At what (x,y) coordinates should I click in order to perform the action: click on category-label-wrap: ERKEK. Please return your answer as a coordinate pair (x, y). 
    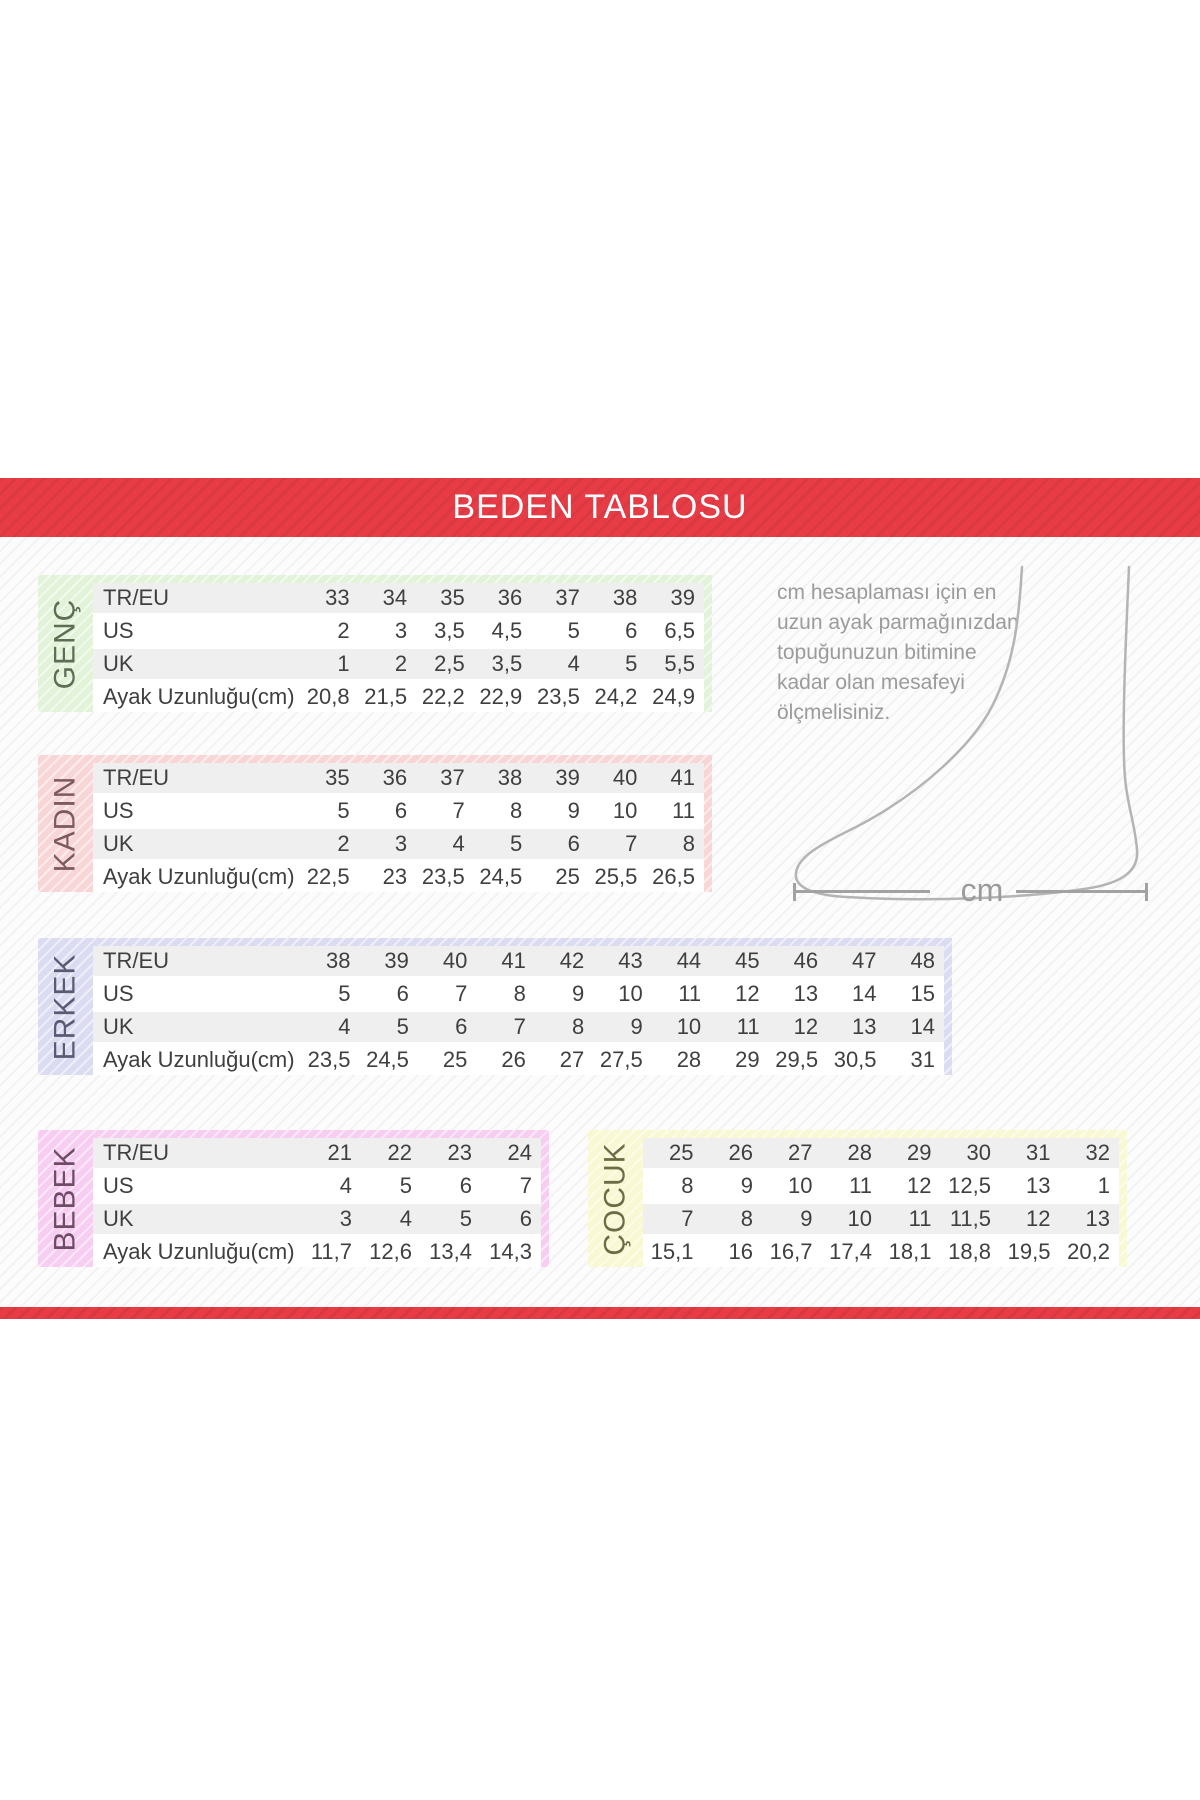
    Looking at the image, I should click on (65, 1006).